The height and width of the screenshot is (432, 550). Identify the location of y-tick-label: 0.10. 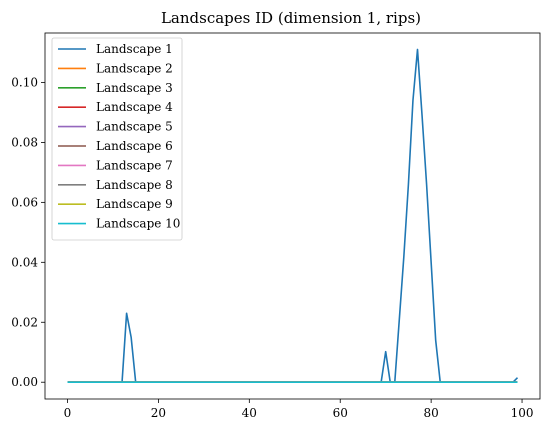
(24, 82).